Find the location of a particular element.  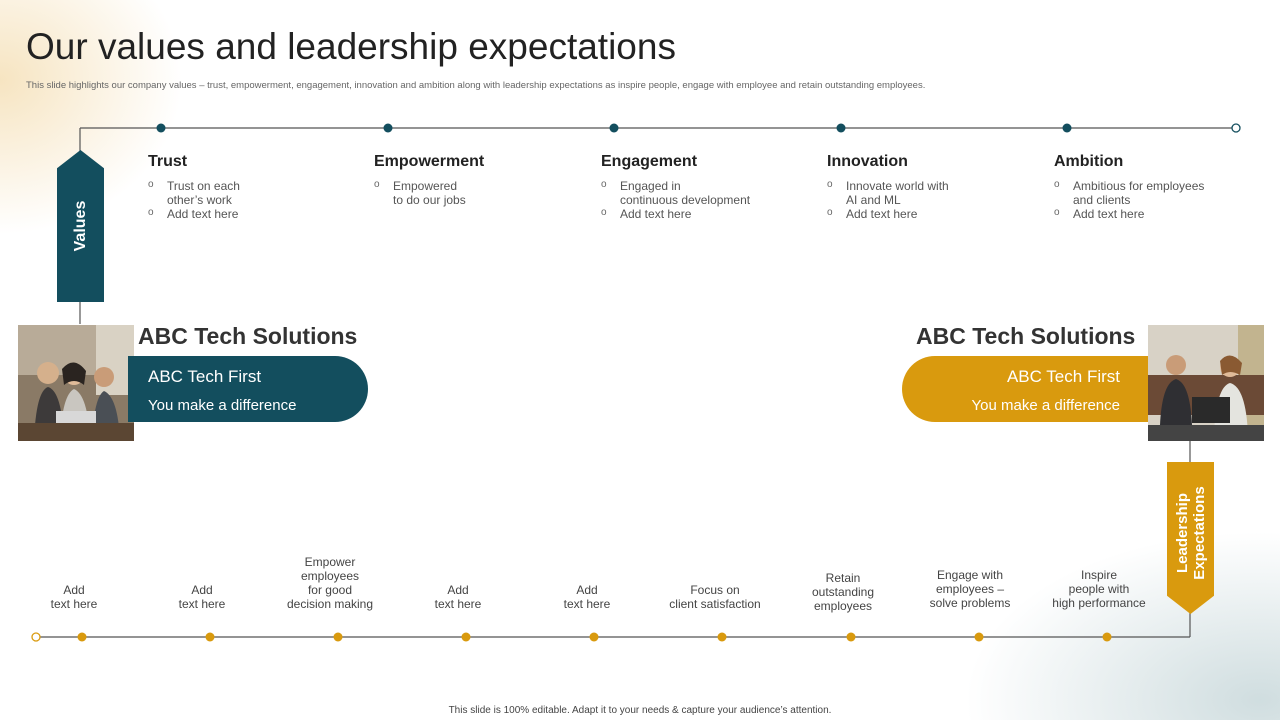

page-title: Our values and leadership expectations is located at coordinates (351, 46).